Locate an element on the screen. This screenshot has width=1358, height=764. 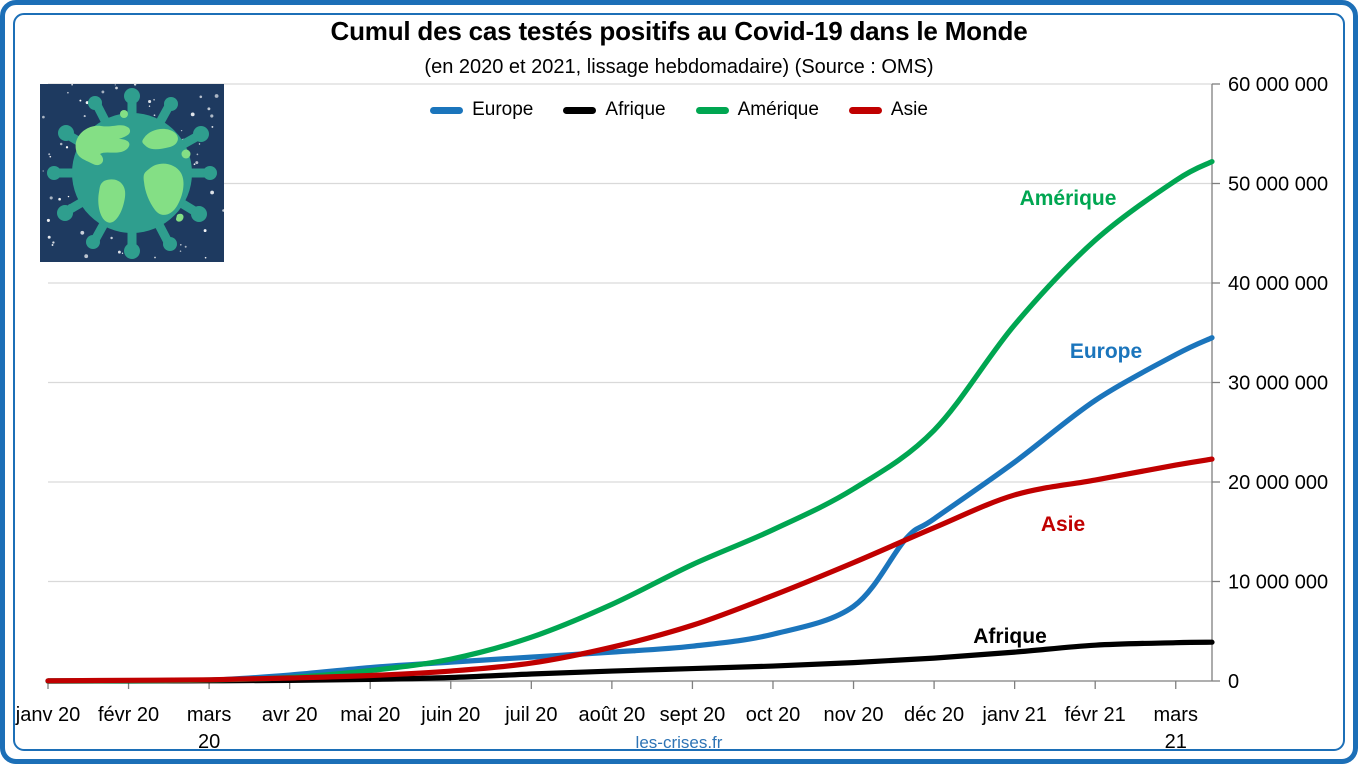
y-tick-label: 30 000 000 is located at coordinates (1278, 384).